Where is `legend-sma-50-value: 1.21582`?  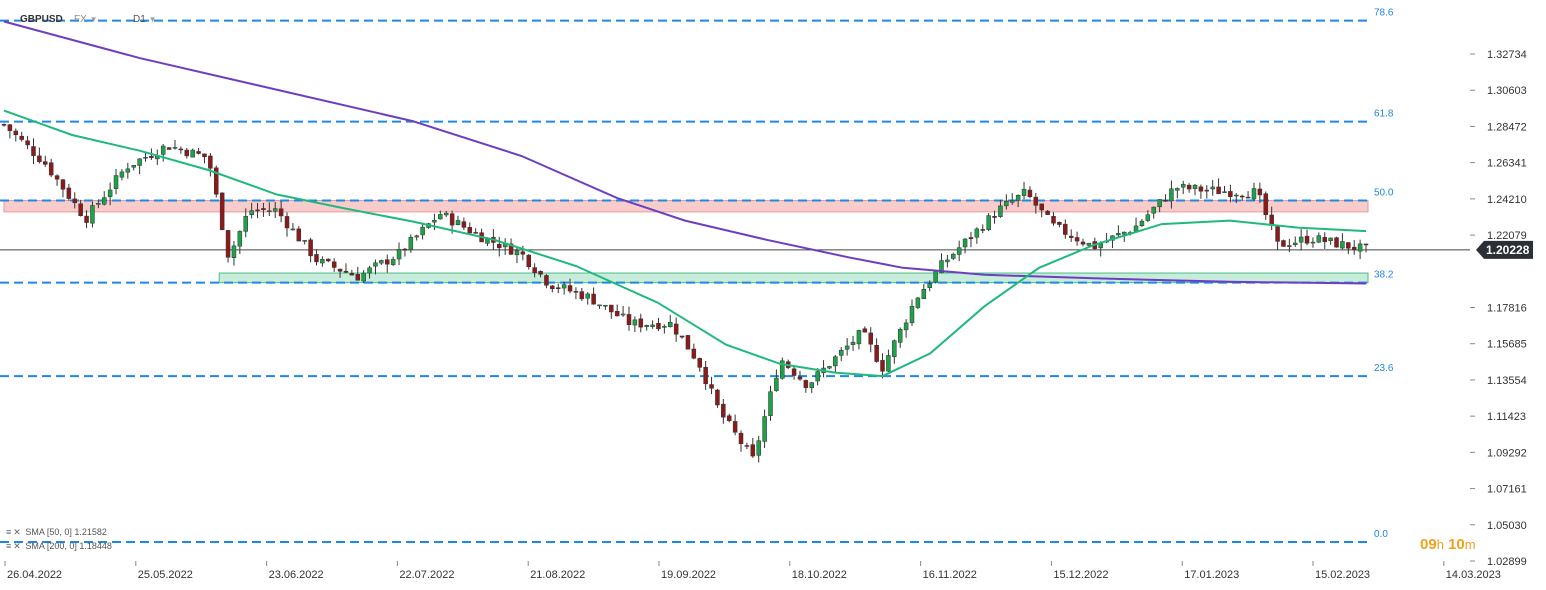 legend-sma-50-value: 1.21582 is located at coordinates (90, 532).